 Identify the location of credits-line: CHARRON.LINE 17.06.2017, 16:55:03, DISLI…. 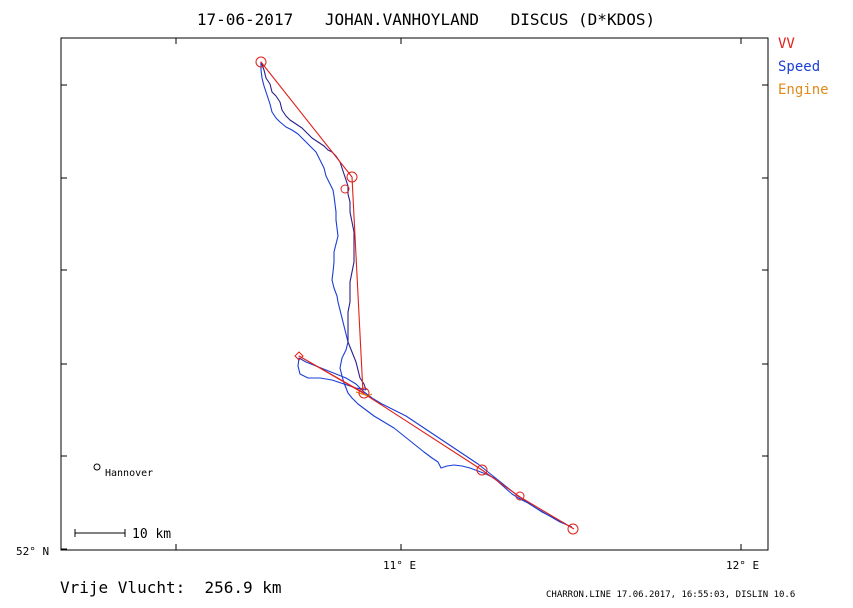
(670, 595).